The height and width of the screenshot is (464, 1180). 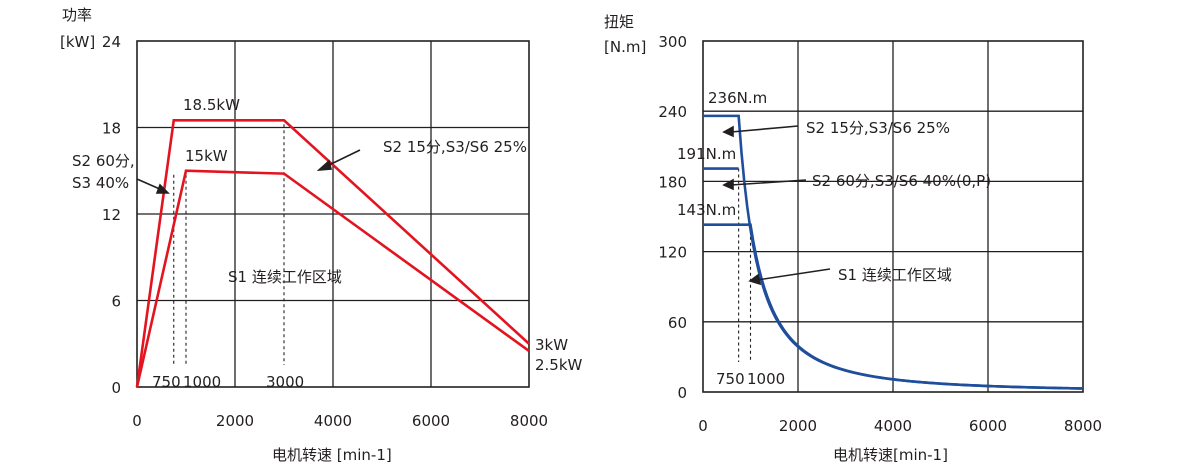 What do you see at coordinates (768, 182) in the screenshot?
I see `torque-arrow-mid` at bounding box center [768, 182].